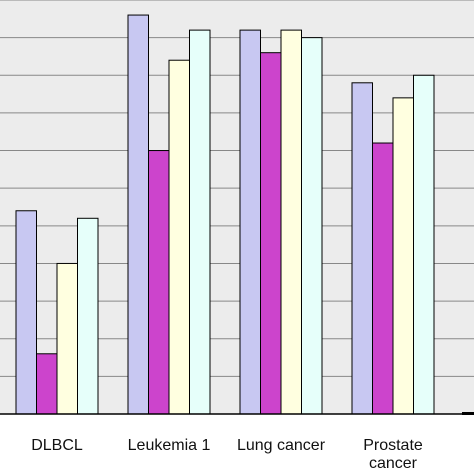  I want to click on bar-3-prostate-cancer, so click(403, 256).